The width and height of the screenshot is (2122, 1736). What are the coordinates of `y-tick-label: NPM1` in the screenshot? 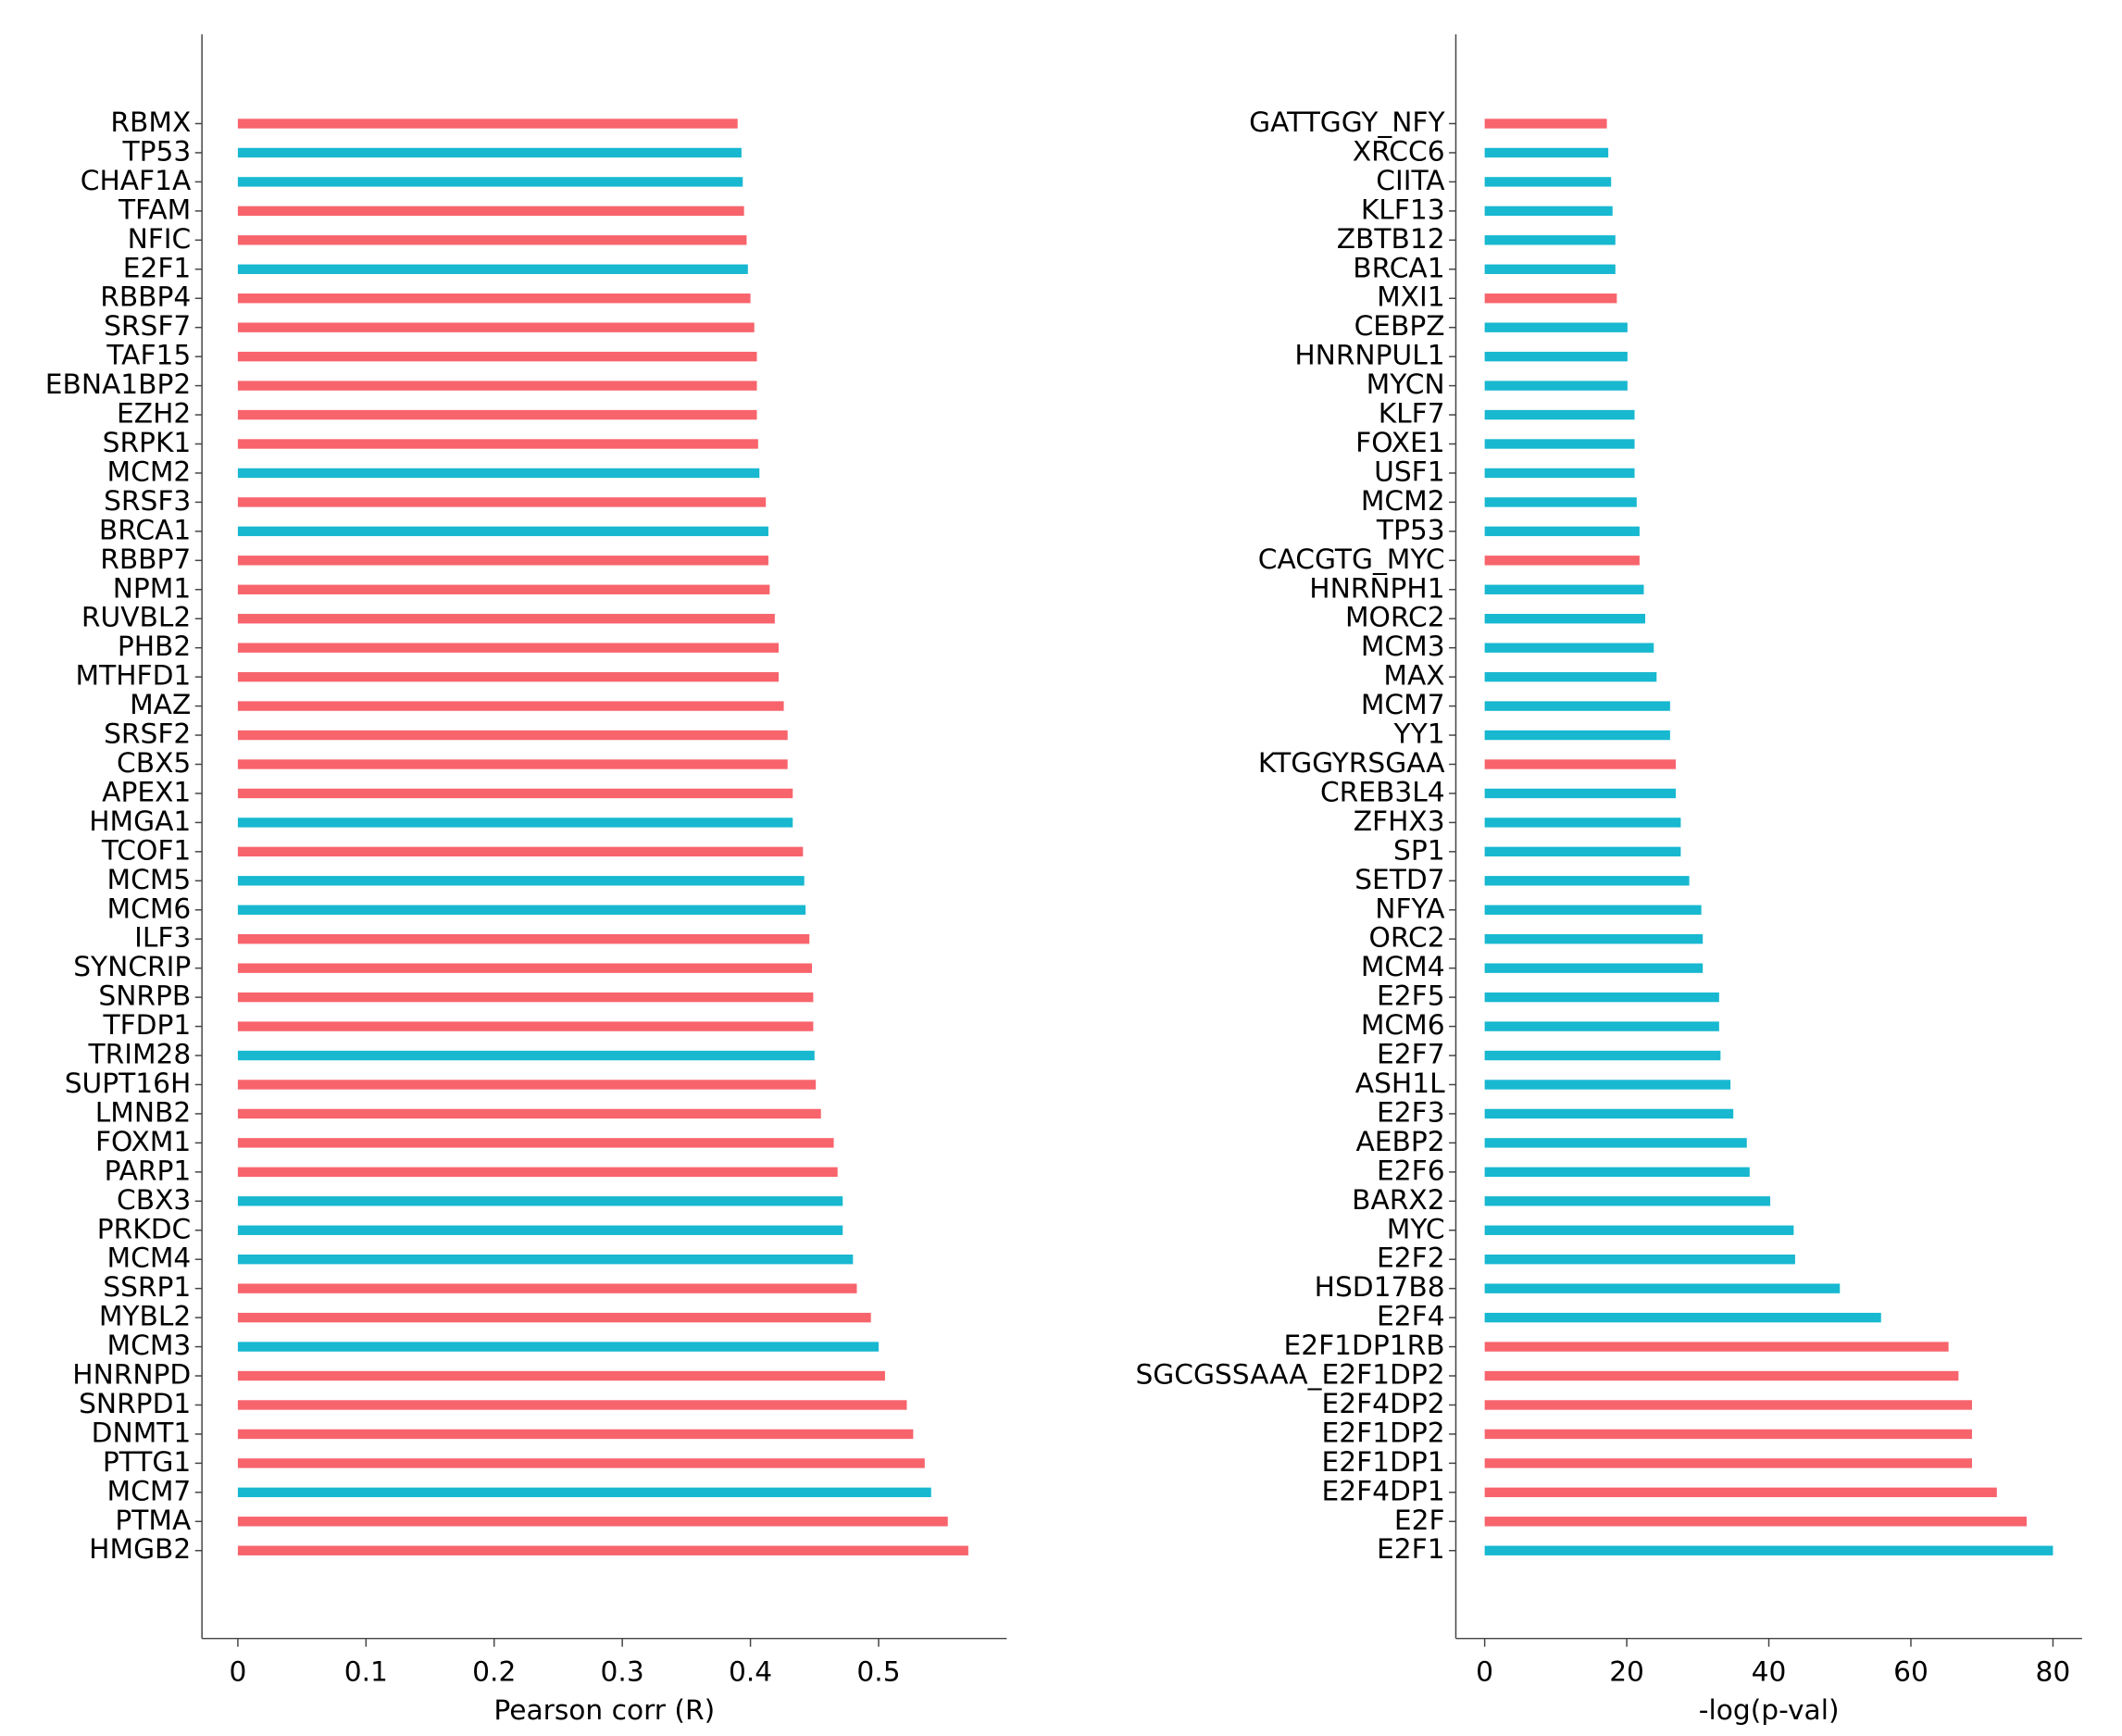 It's located at (152, 587).